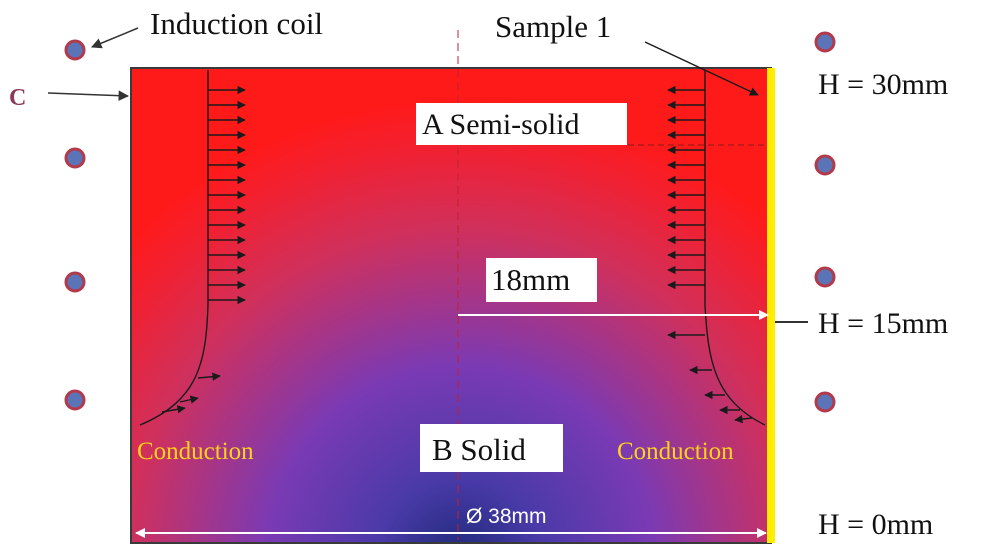 This screenshot has height=545, width=993. I want to click on region-b-label: B Solid, so click(479, 449).